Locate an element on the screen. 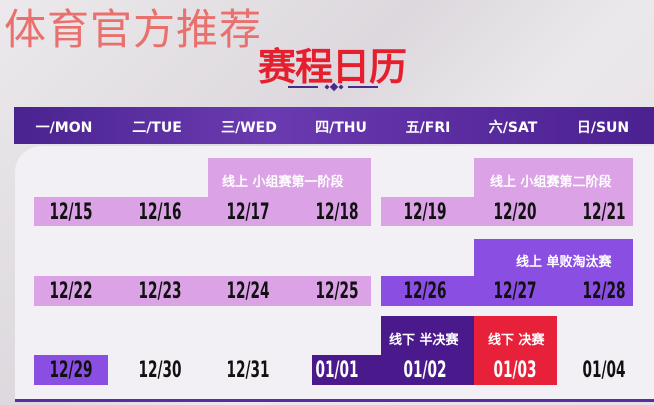  group2-bar is located at coordinates (507, 211).